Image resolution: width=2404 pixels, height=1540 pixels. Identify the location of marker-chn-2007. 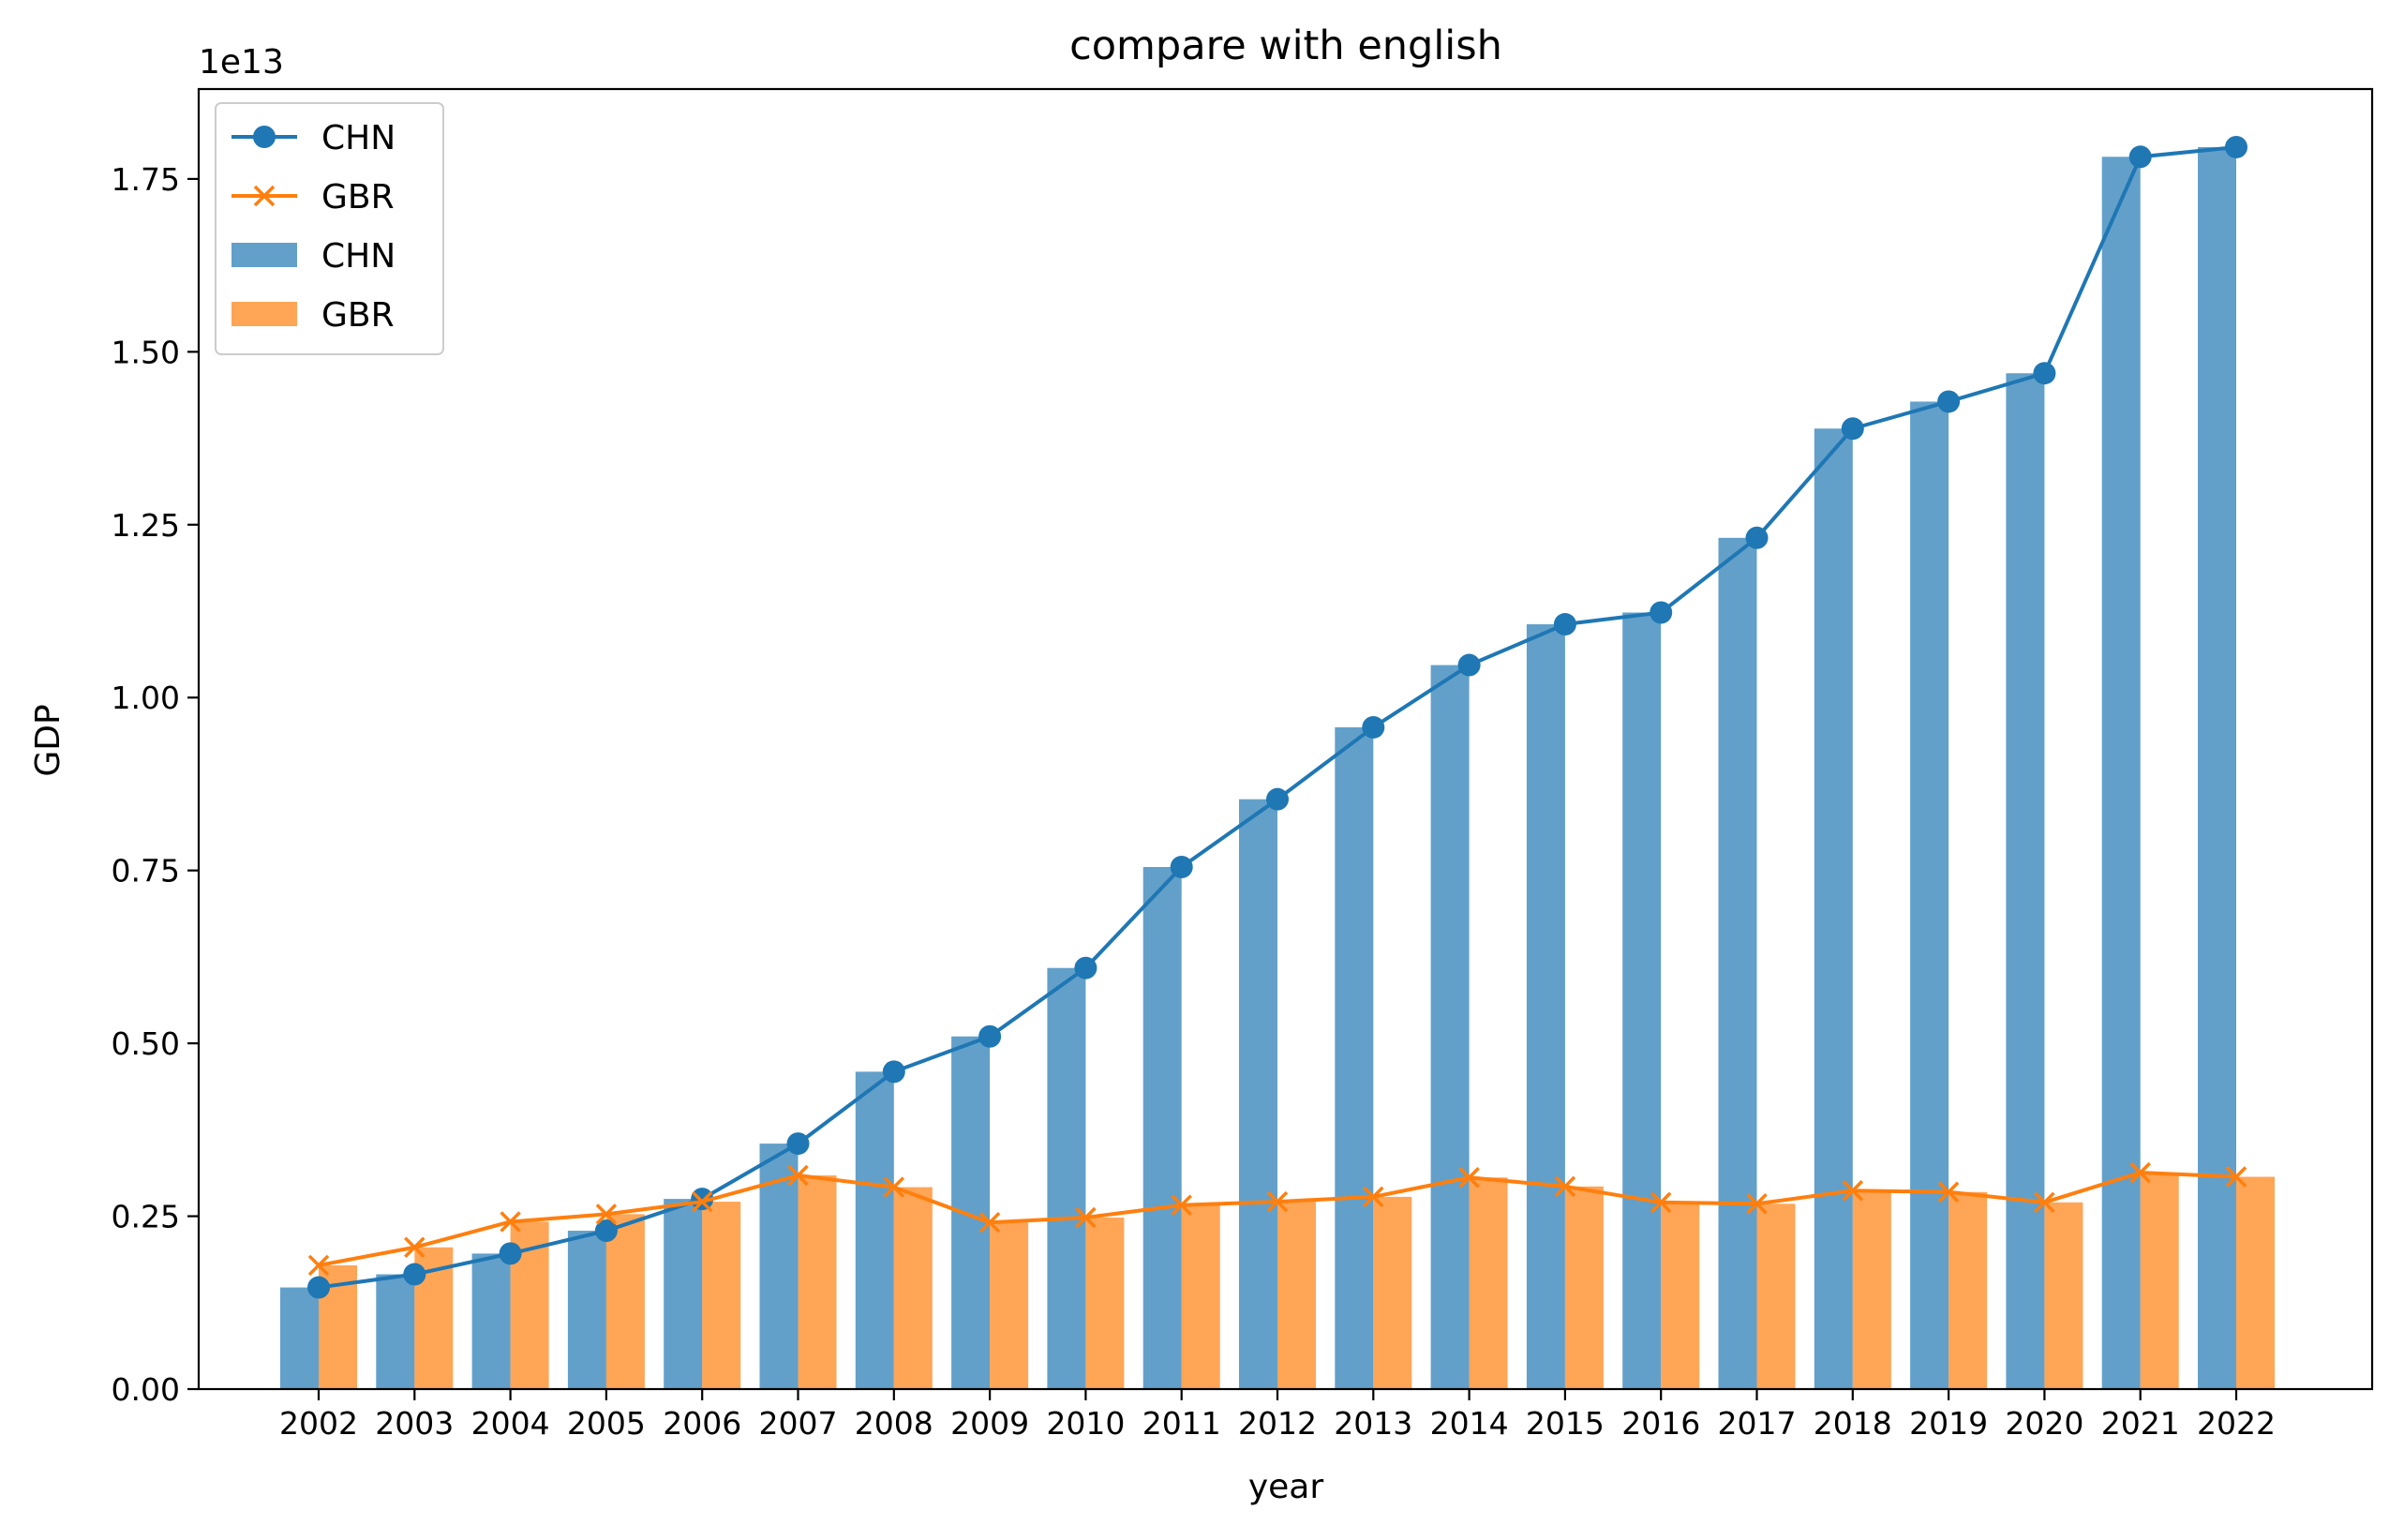
(798, 1144).